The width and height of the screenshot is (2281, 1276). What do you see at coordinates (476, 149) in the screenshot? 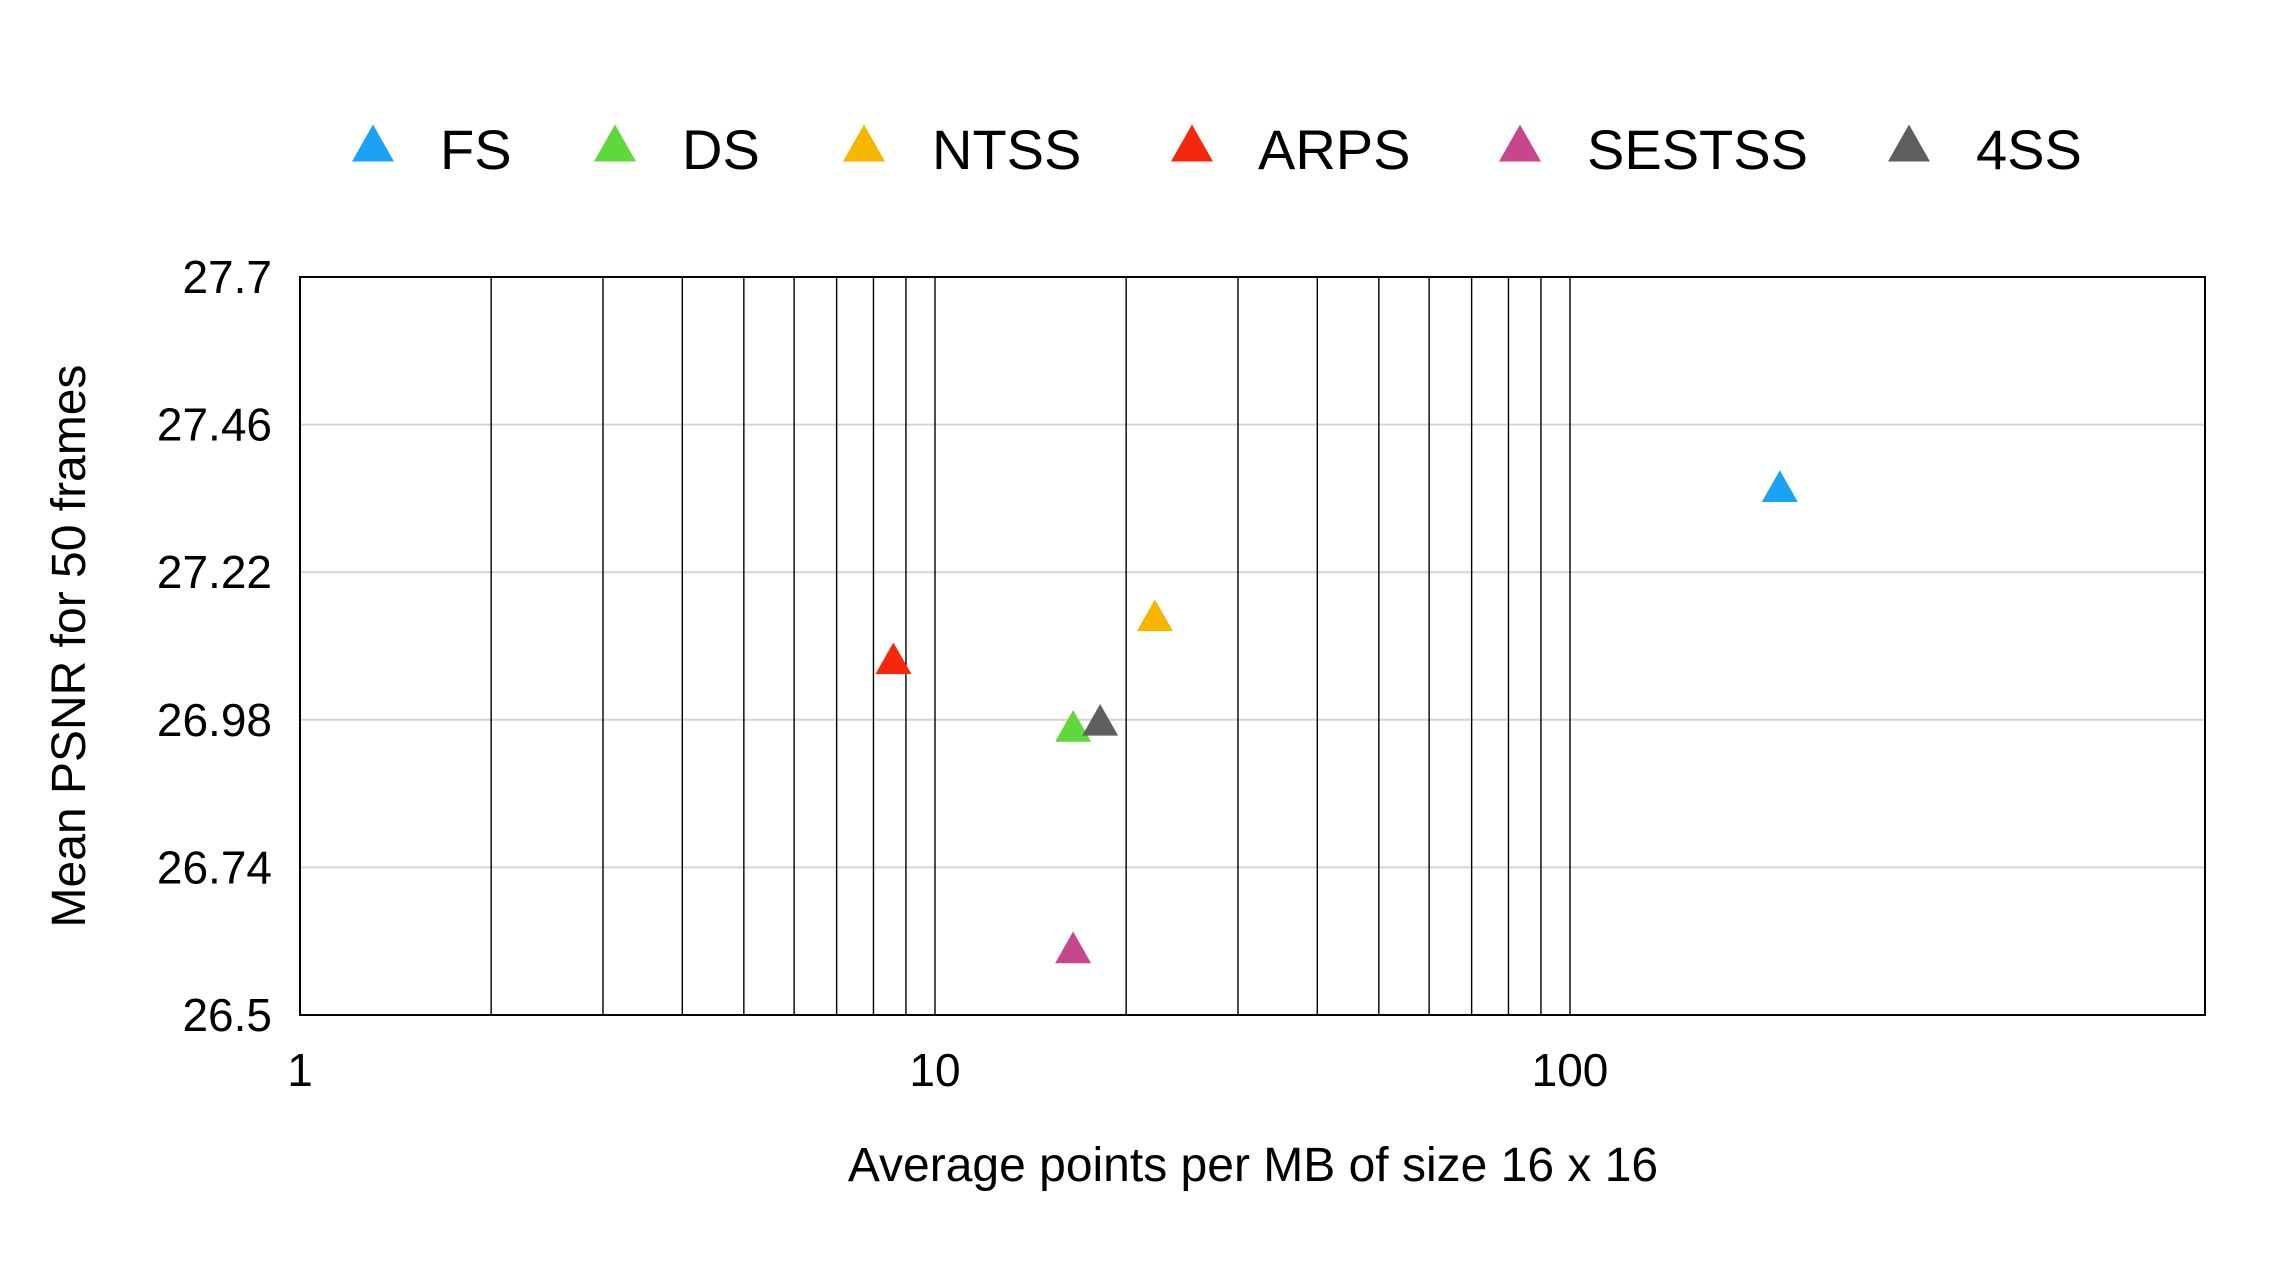
I see `legend-label-fs: FS` at bounding box center [476, 149].